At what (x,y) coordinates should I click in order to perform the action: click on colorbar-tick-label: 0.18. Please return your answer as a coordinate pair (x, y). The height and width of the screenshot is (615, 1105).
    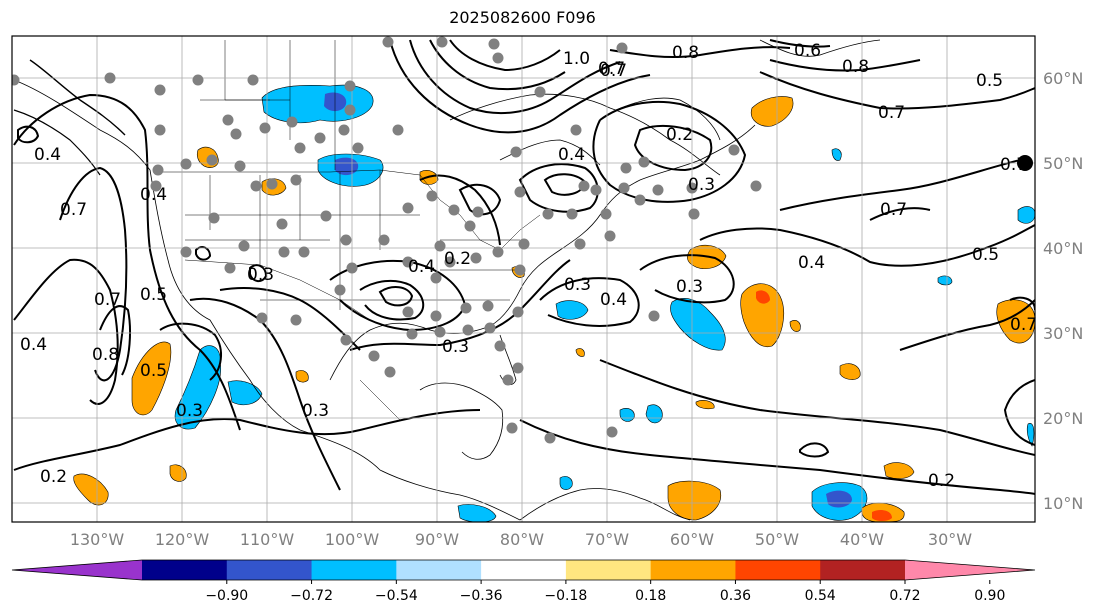
    Looking at the image, I should click on (650, 596).